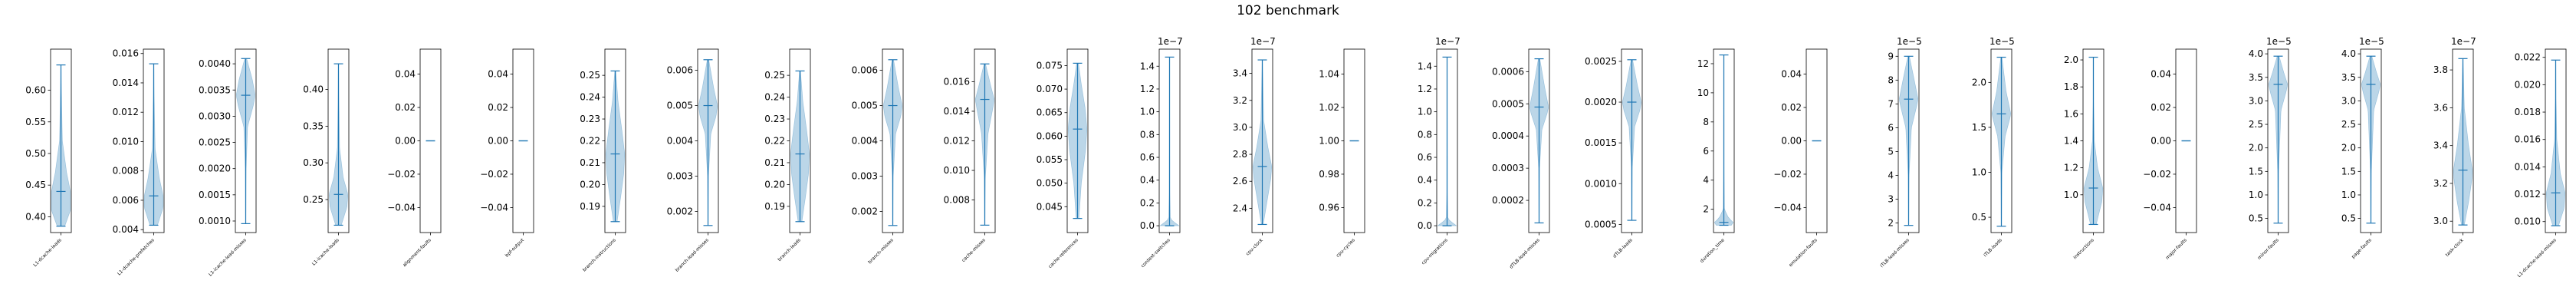 The image size is (2576, 307). I want to click on y-tick-label: 1.5, so click(2349, 171).